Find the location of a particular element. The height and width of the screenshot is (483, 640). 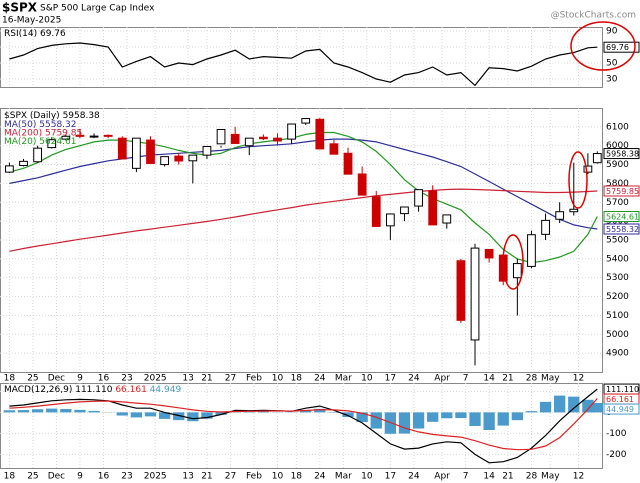

y-tick-label: -100 is located at coordinates (616, 434).